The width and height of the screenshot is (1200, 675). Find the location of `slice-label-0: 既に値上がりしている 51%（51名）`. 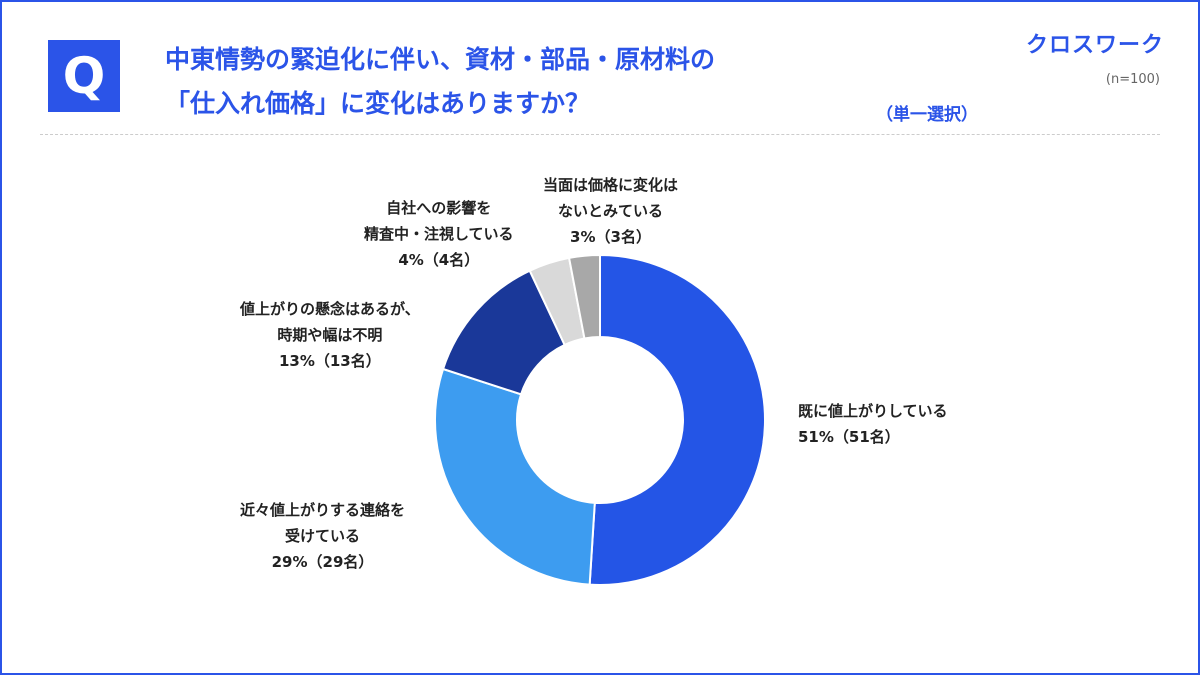

slice-label-0: 既に値上がりしている 51%（51名） is located at coordinates (873, 424).